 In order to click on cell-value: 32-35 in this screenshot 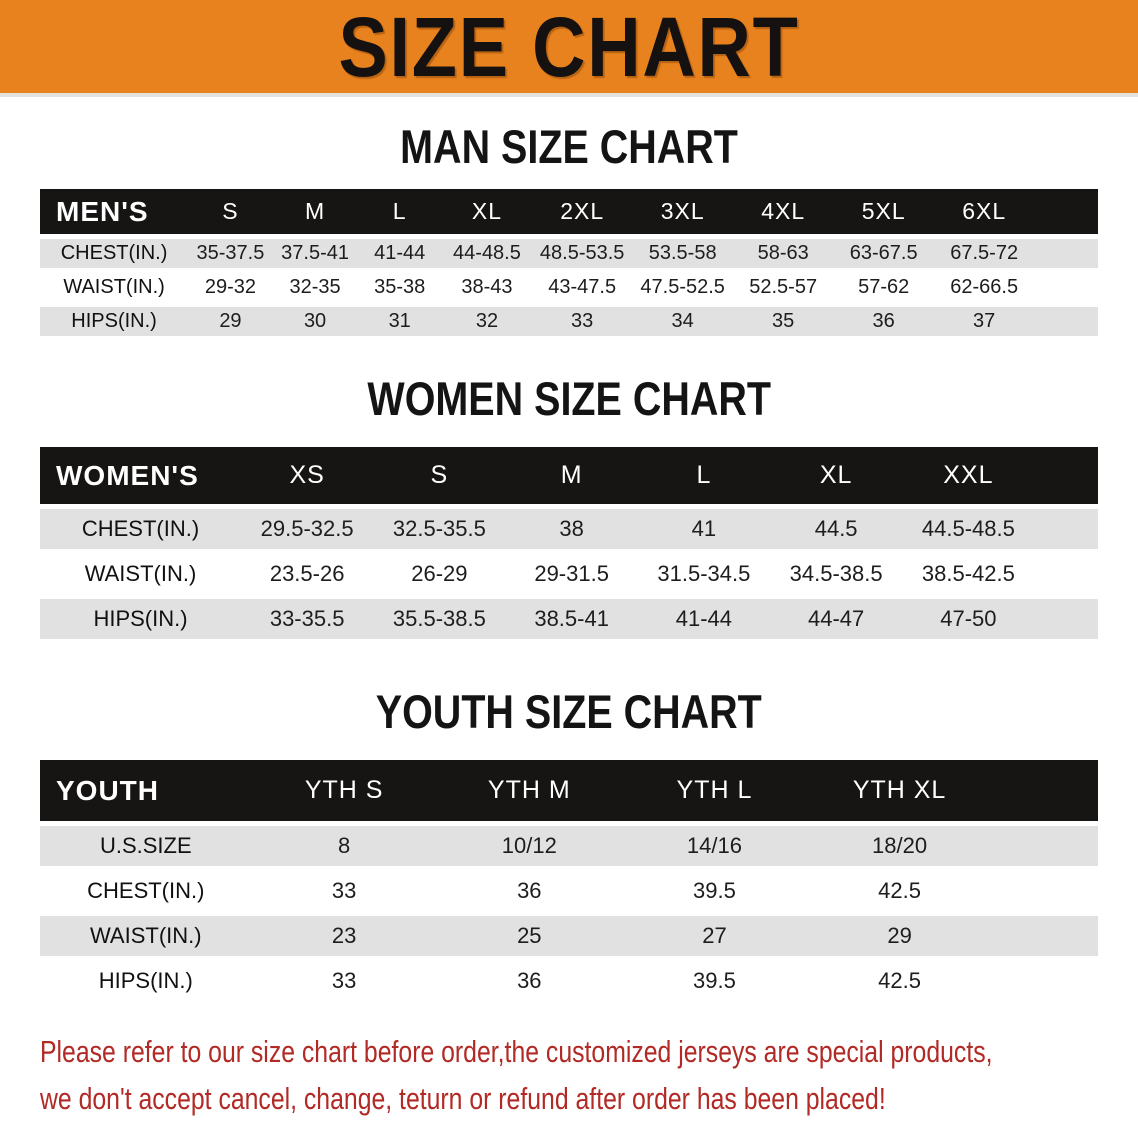, I will do `click(315, 287)`.